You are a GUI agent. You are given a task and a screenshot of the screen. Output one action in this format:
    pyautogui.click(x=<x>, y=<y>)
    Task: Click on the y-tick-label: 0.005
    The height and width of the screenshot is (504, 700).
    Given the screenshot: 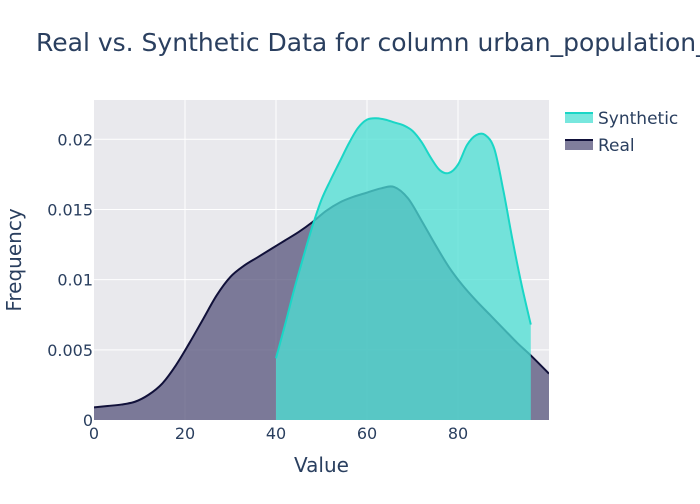 What is the action you would take?
    pyautogui.click(x=70, y=350)
    